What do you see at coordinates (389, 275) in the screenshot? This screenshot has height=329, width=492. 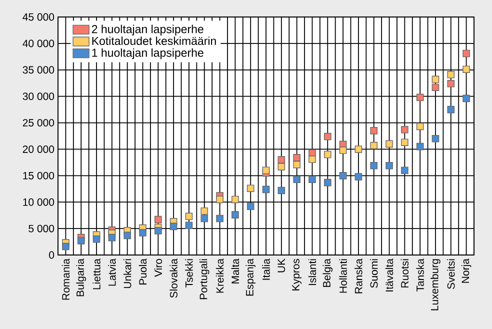 I see `x-tick-label: Itävalta` at bounding box center [389, 275].